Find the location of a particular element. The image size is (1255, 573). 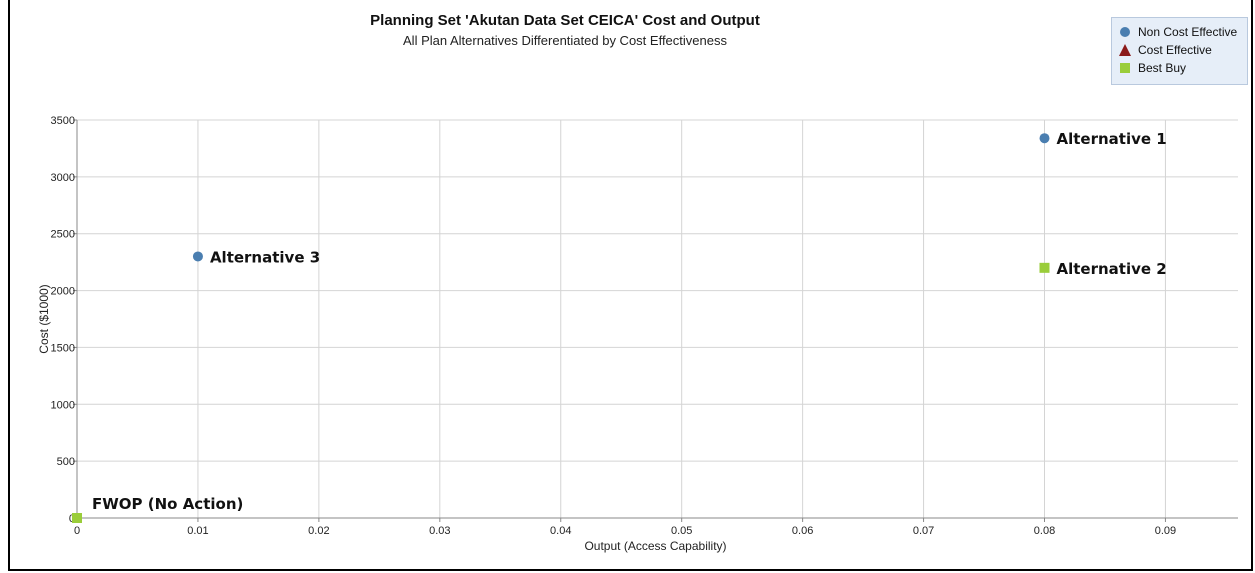

legend-label: Best Buy is located at coordinates (1162, 68).